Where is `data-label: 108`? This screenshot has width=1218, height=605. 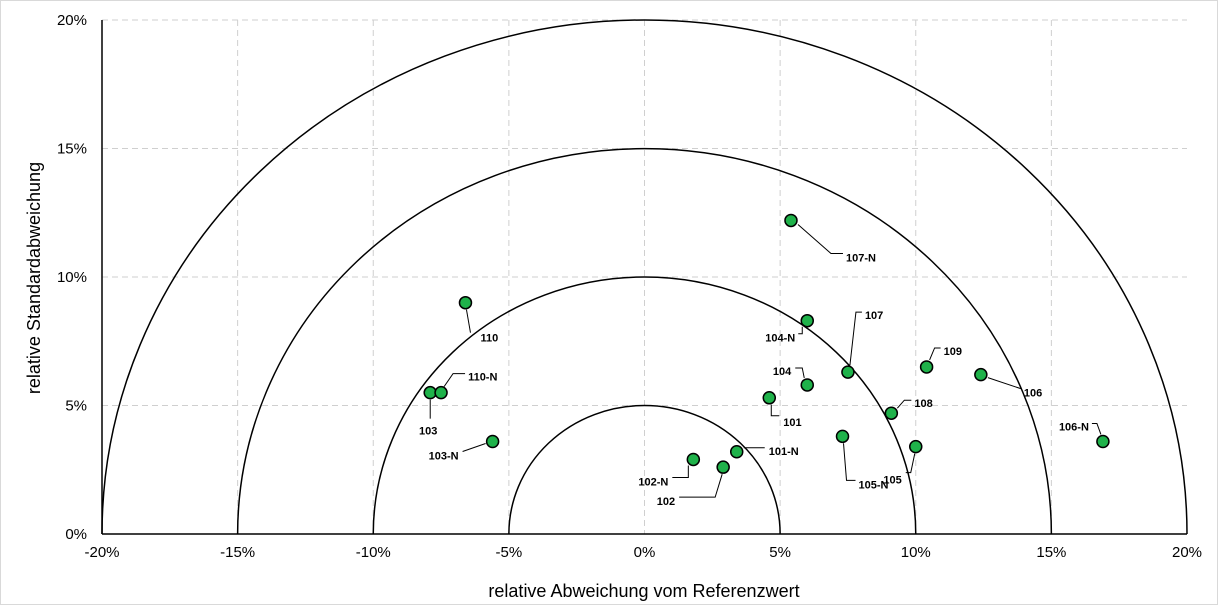 data-label: 108 is located at coordinates (923, 404).